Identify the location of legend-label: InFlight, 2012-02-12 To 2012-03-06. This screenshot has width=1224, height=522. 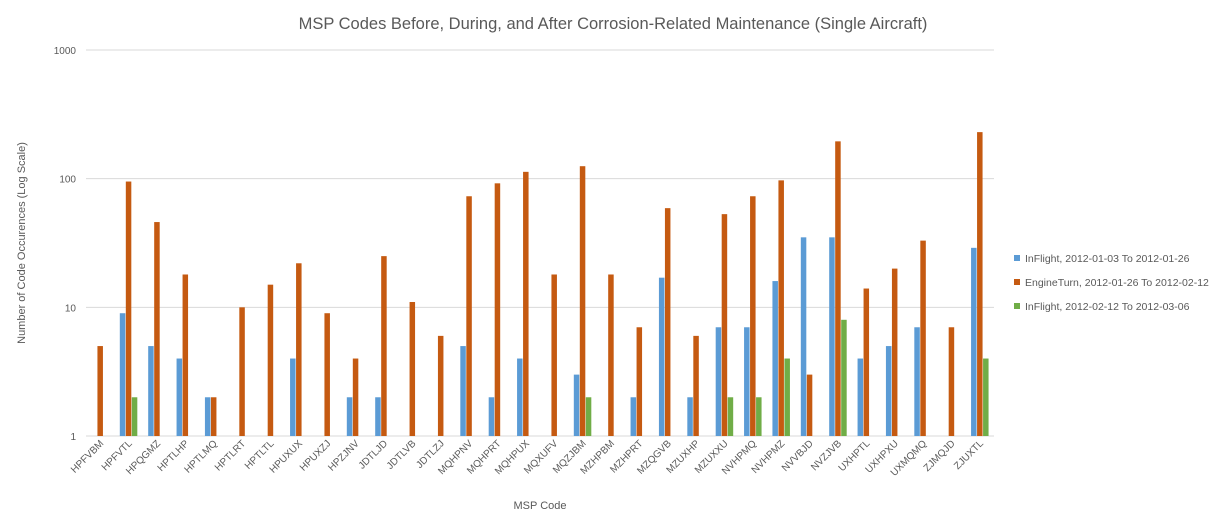
(1107, 307).